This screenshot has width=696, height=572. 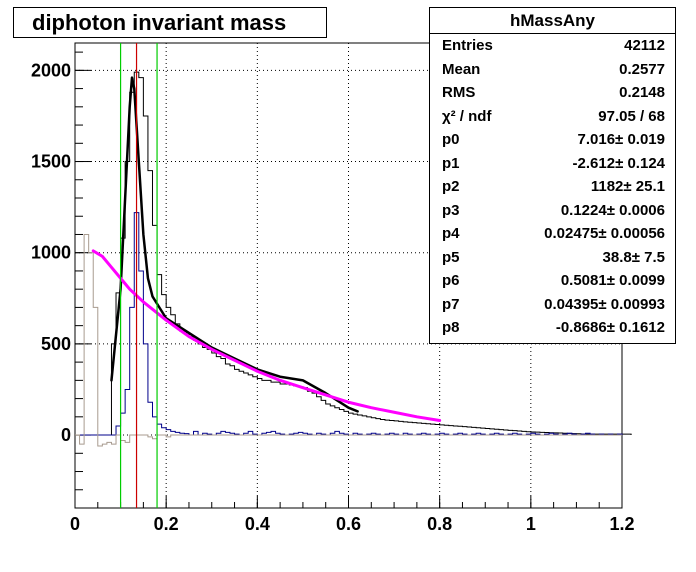 What do you see at coordinates (612, 280) in the screenshot?
I see `stats-value: 0.5081± 0.0099` at bounding box center [612, 280].